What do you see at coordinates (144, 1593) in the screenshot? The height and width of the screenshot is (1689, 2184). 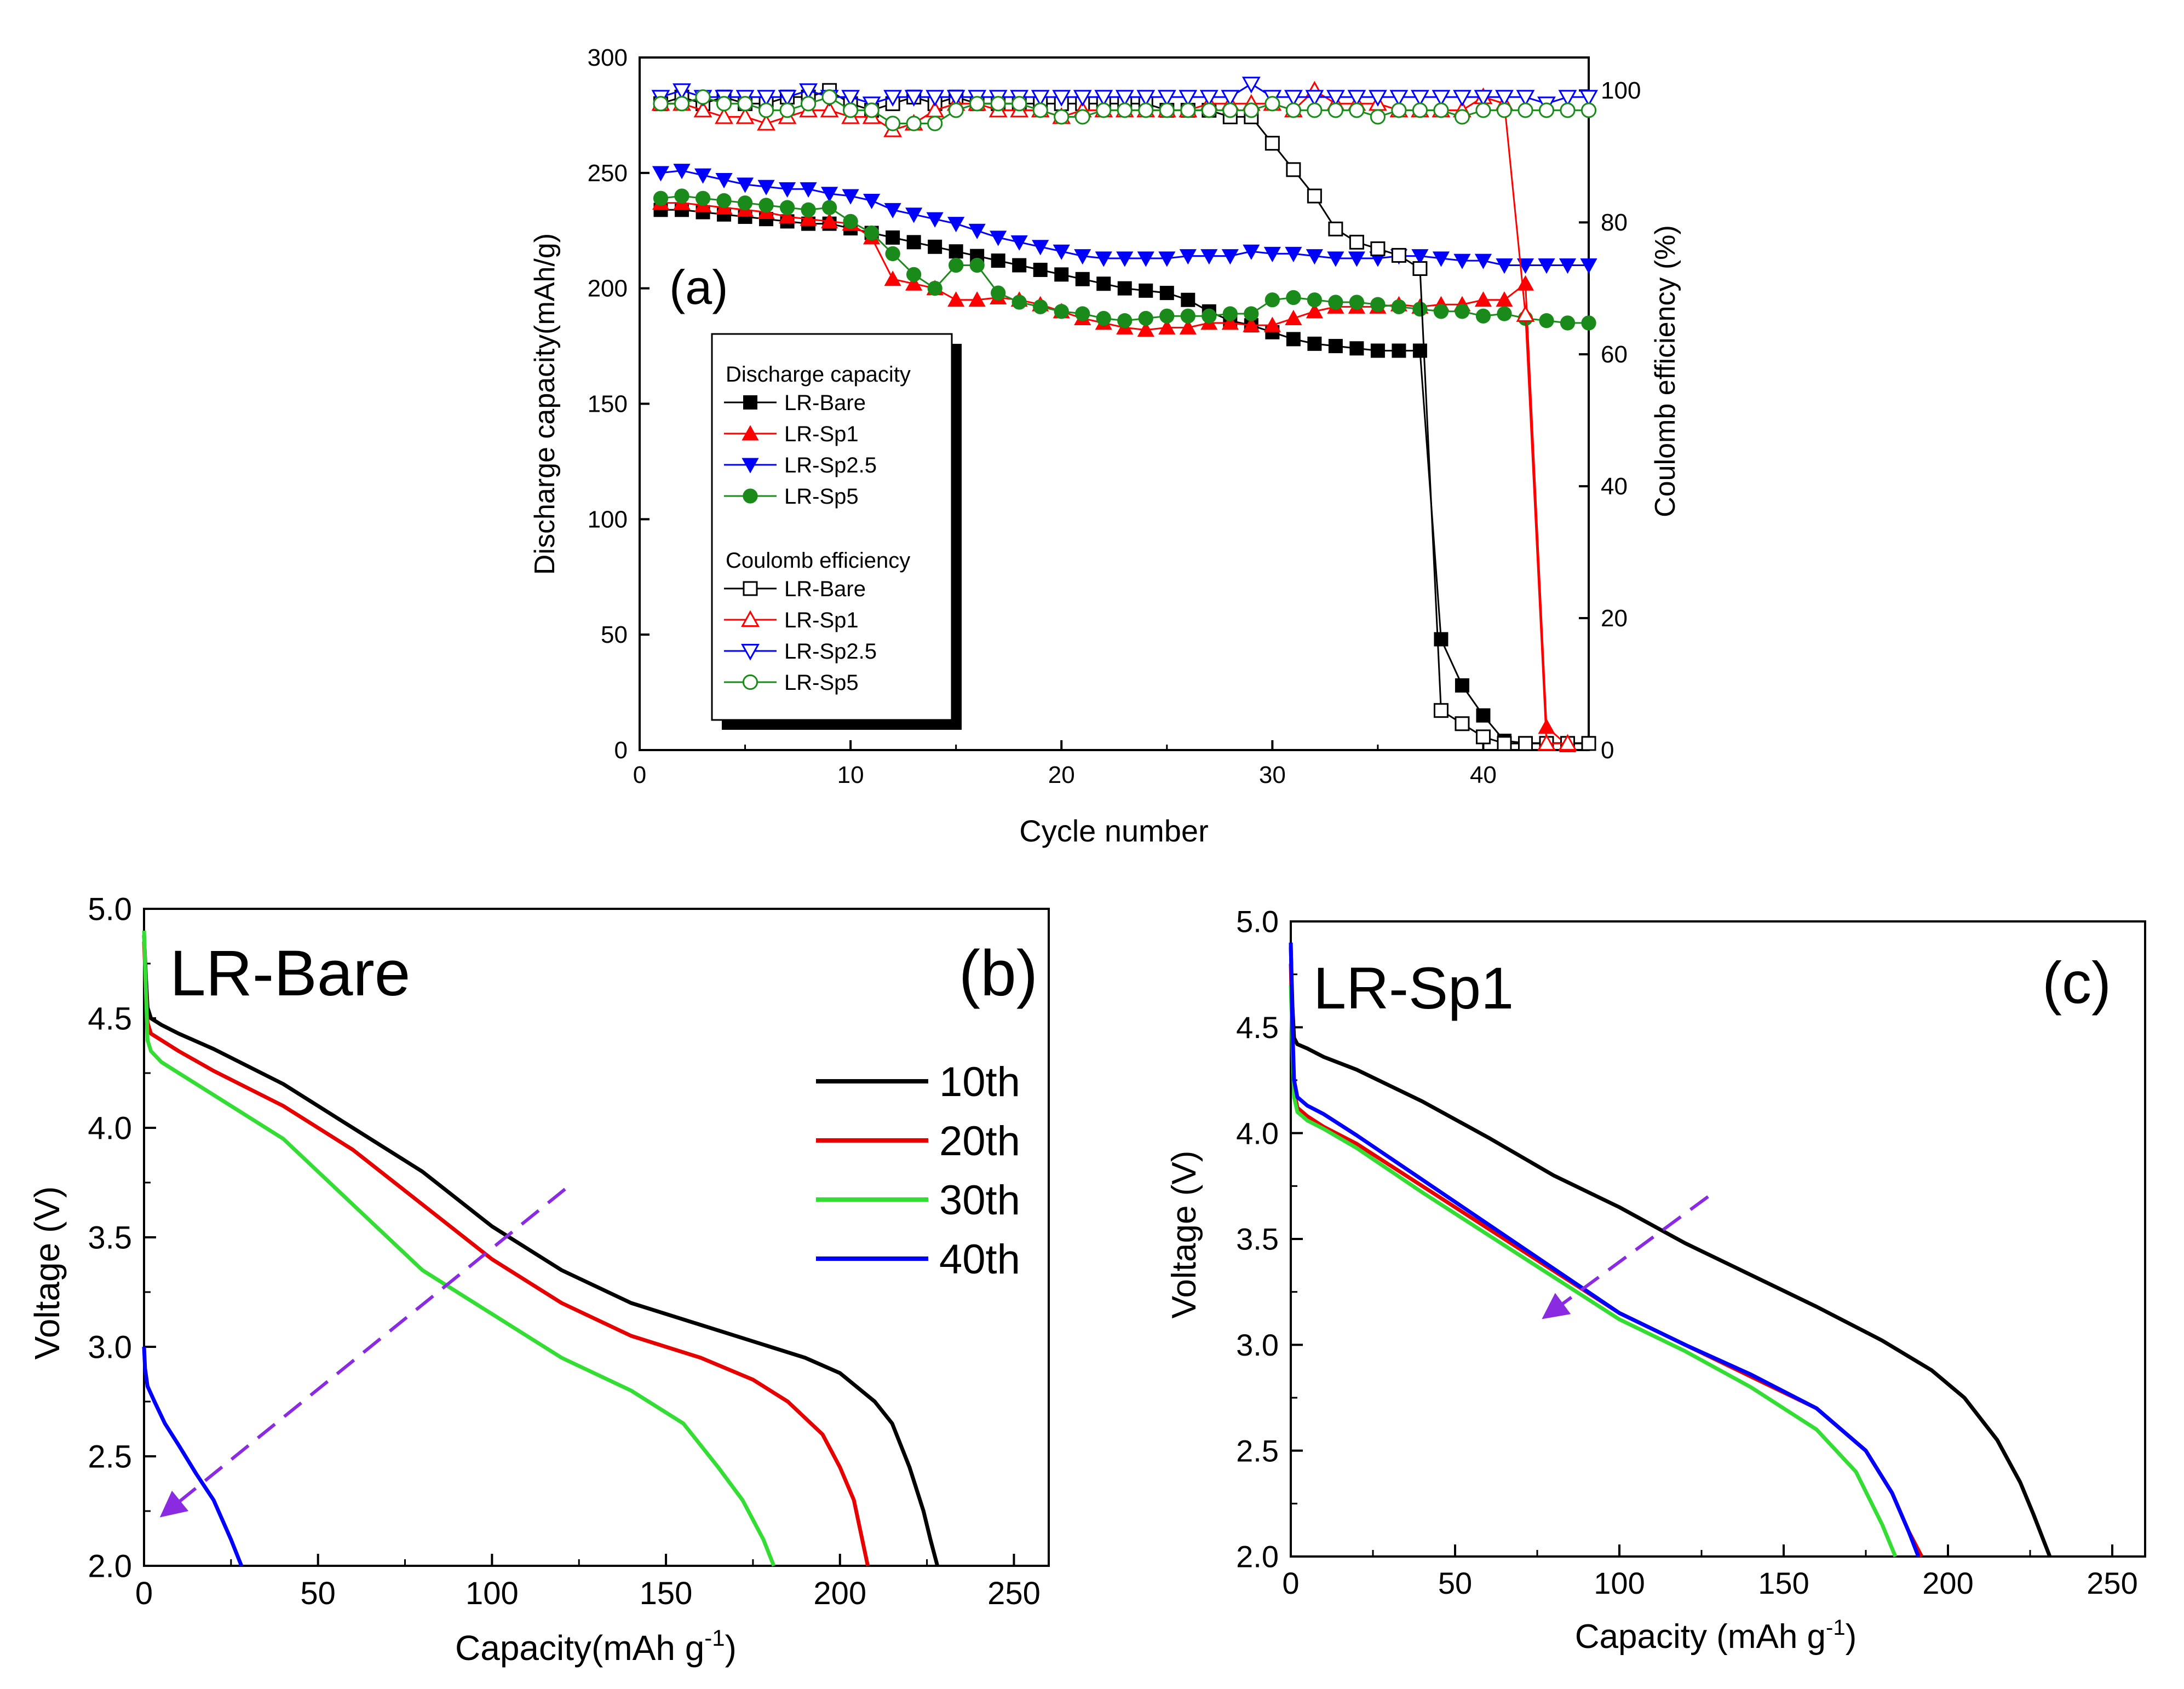 I see `x-tick-label: 0` at bounding box center [144, 1593].